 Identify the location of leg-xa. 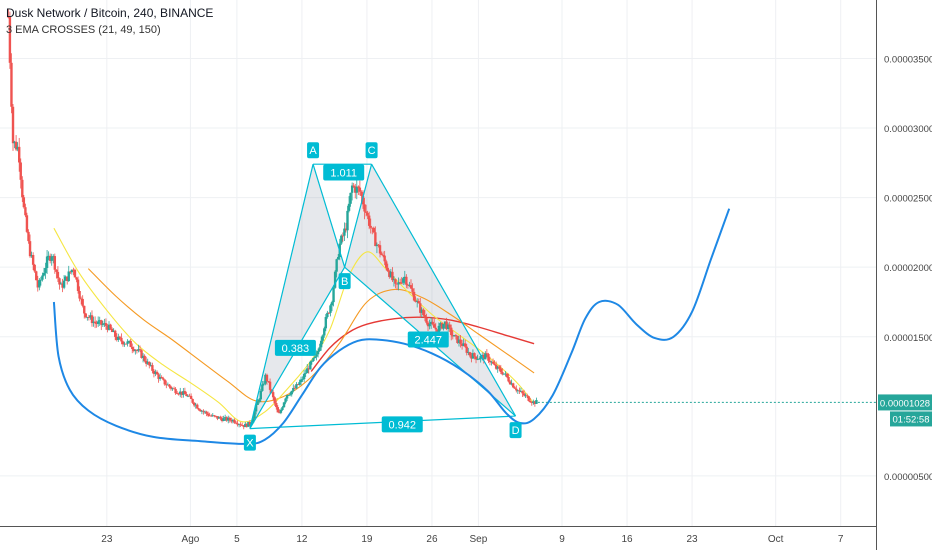
(281, 296).